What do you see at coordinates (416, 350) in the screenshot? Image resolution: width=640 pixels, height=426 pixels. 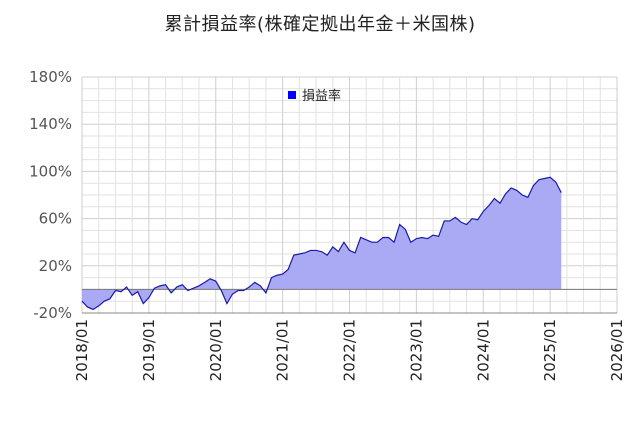 I see `x-tick-label: 2023/01` at bounding box center [416, 350].